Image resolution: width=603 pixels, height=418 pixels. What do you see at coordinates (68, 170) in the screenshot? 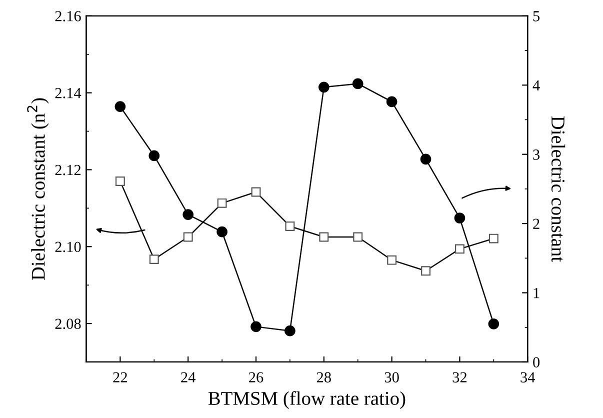
I see `y-tick-label: 2.12` at bounding box center [68, 170].